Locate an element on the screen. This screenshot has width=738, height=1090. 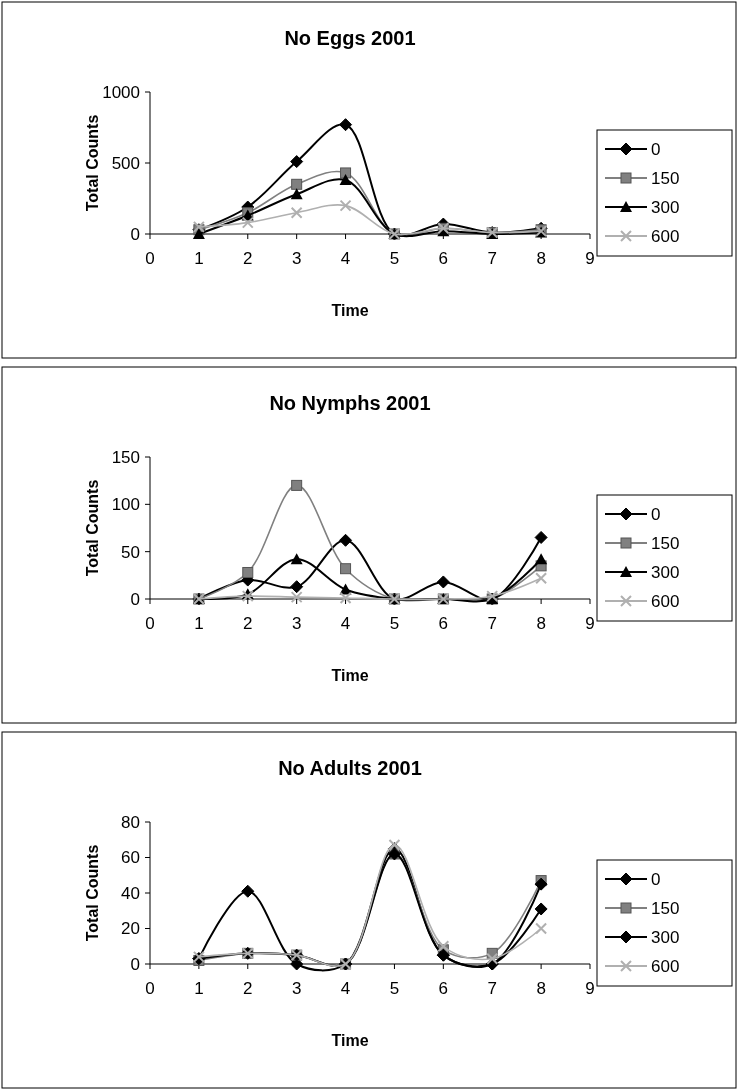
y-tick-label: 40 is located at coordinates (130, 893).